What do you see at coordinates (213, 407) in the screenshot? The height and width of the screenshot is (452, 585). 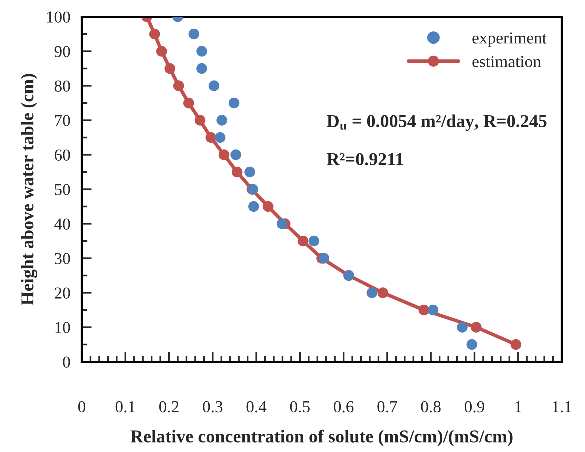 I see `x-tick-label: 0.3` at bounding box center [213, 407].